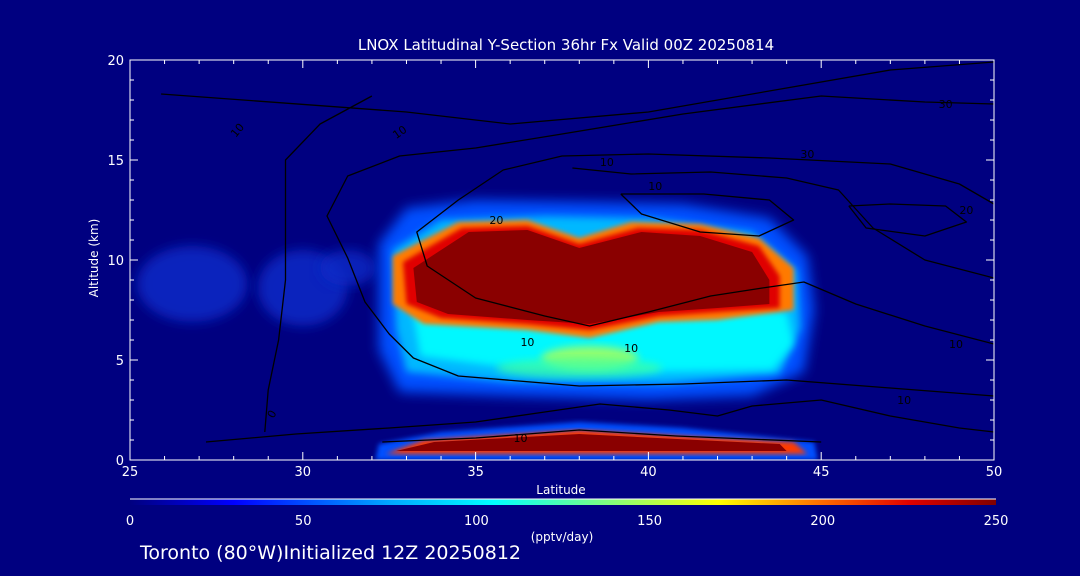 Image resolution: width=1080 pixels, height=576 pixels. I want to click on colorbar-label: (pptv/day), so click(562, 537).